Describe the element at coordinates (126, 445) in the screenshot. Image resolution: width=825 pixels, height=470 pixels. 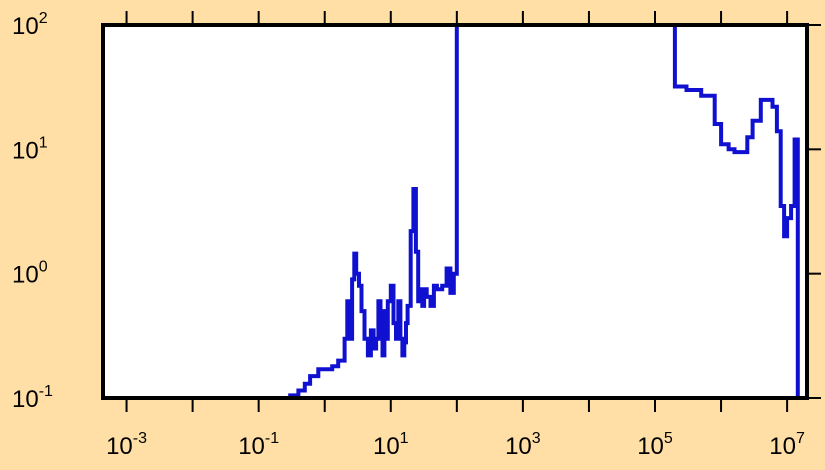
I see `x-tick-label: 10⁻³` at that location.